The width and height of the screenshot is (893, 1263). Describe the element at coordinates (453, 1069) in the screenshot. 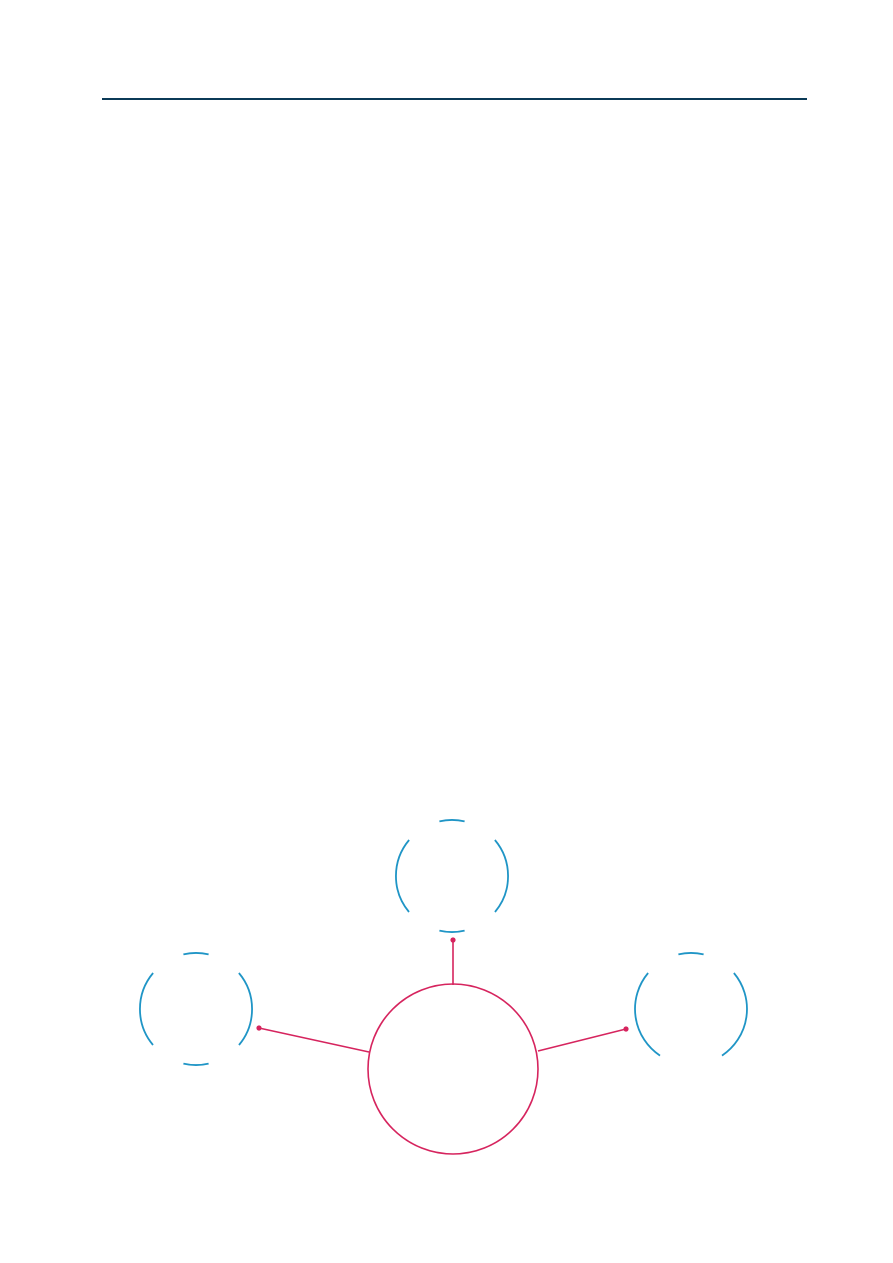

I see `hub-circle` at that location.